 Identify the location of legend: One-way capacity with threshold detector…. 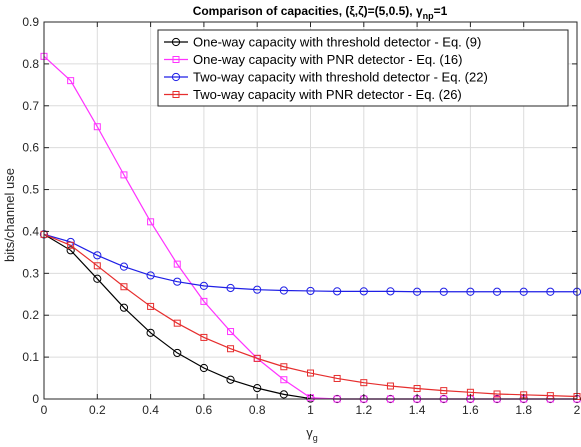
(363, 68).